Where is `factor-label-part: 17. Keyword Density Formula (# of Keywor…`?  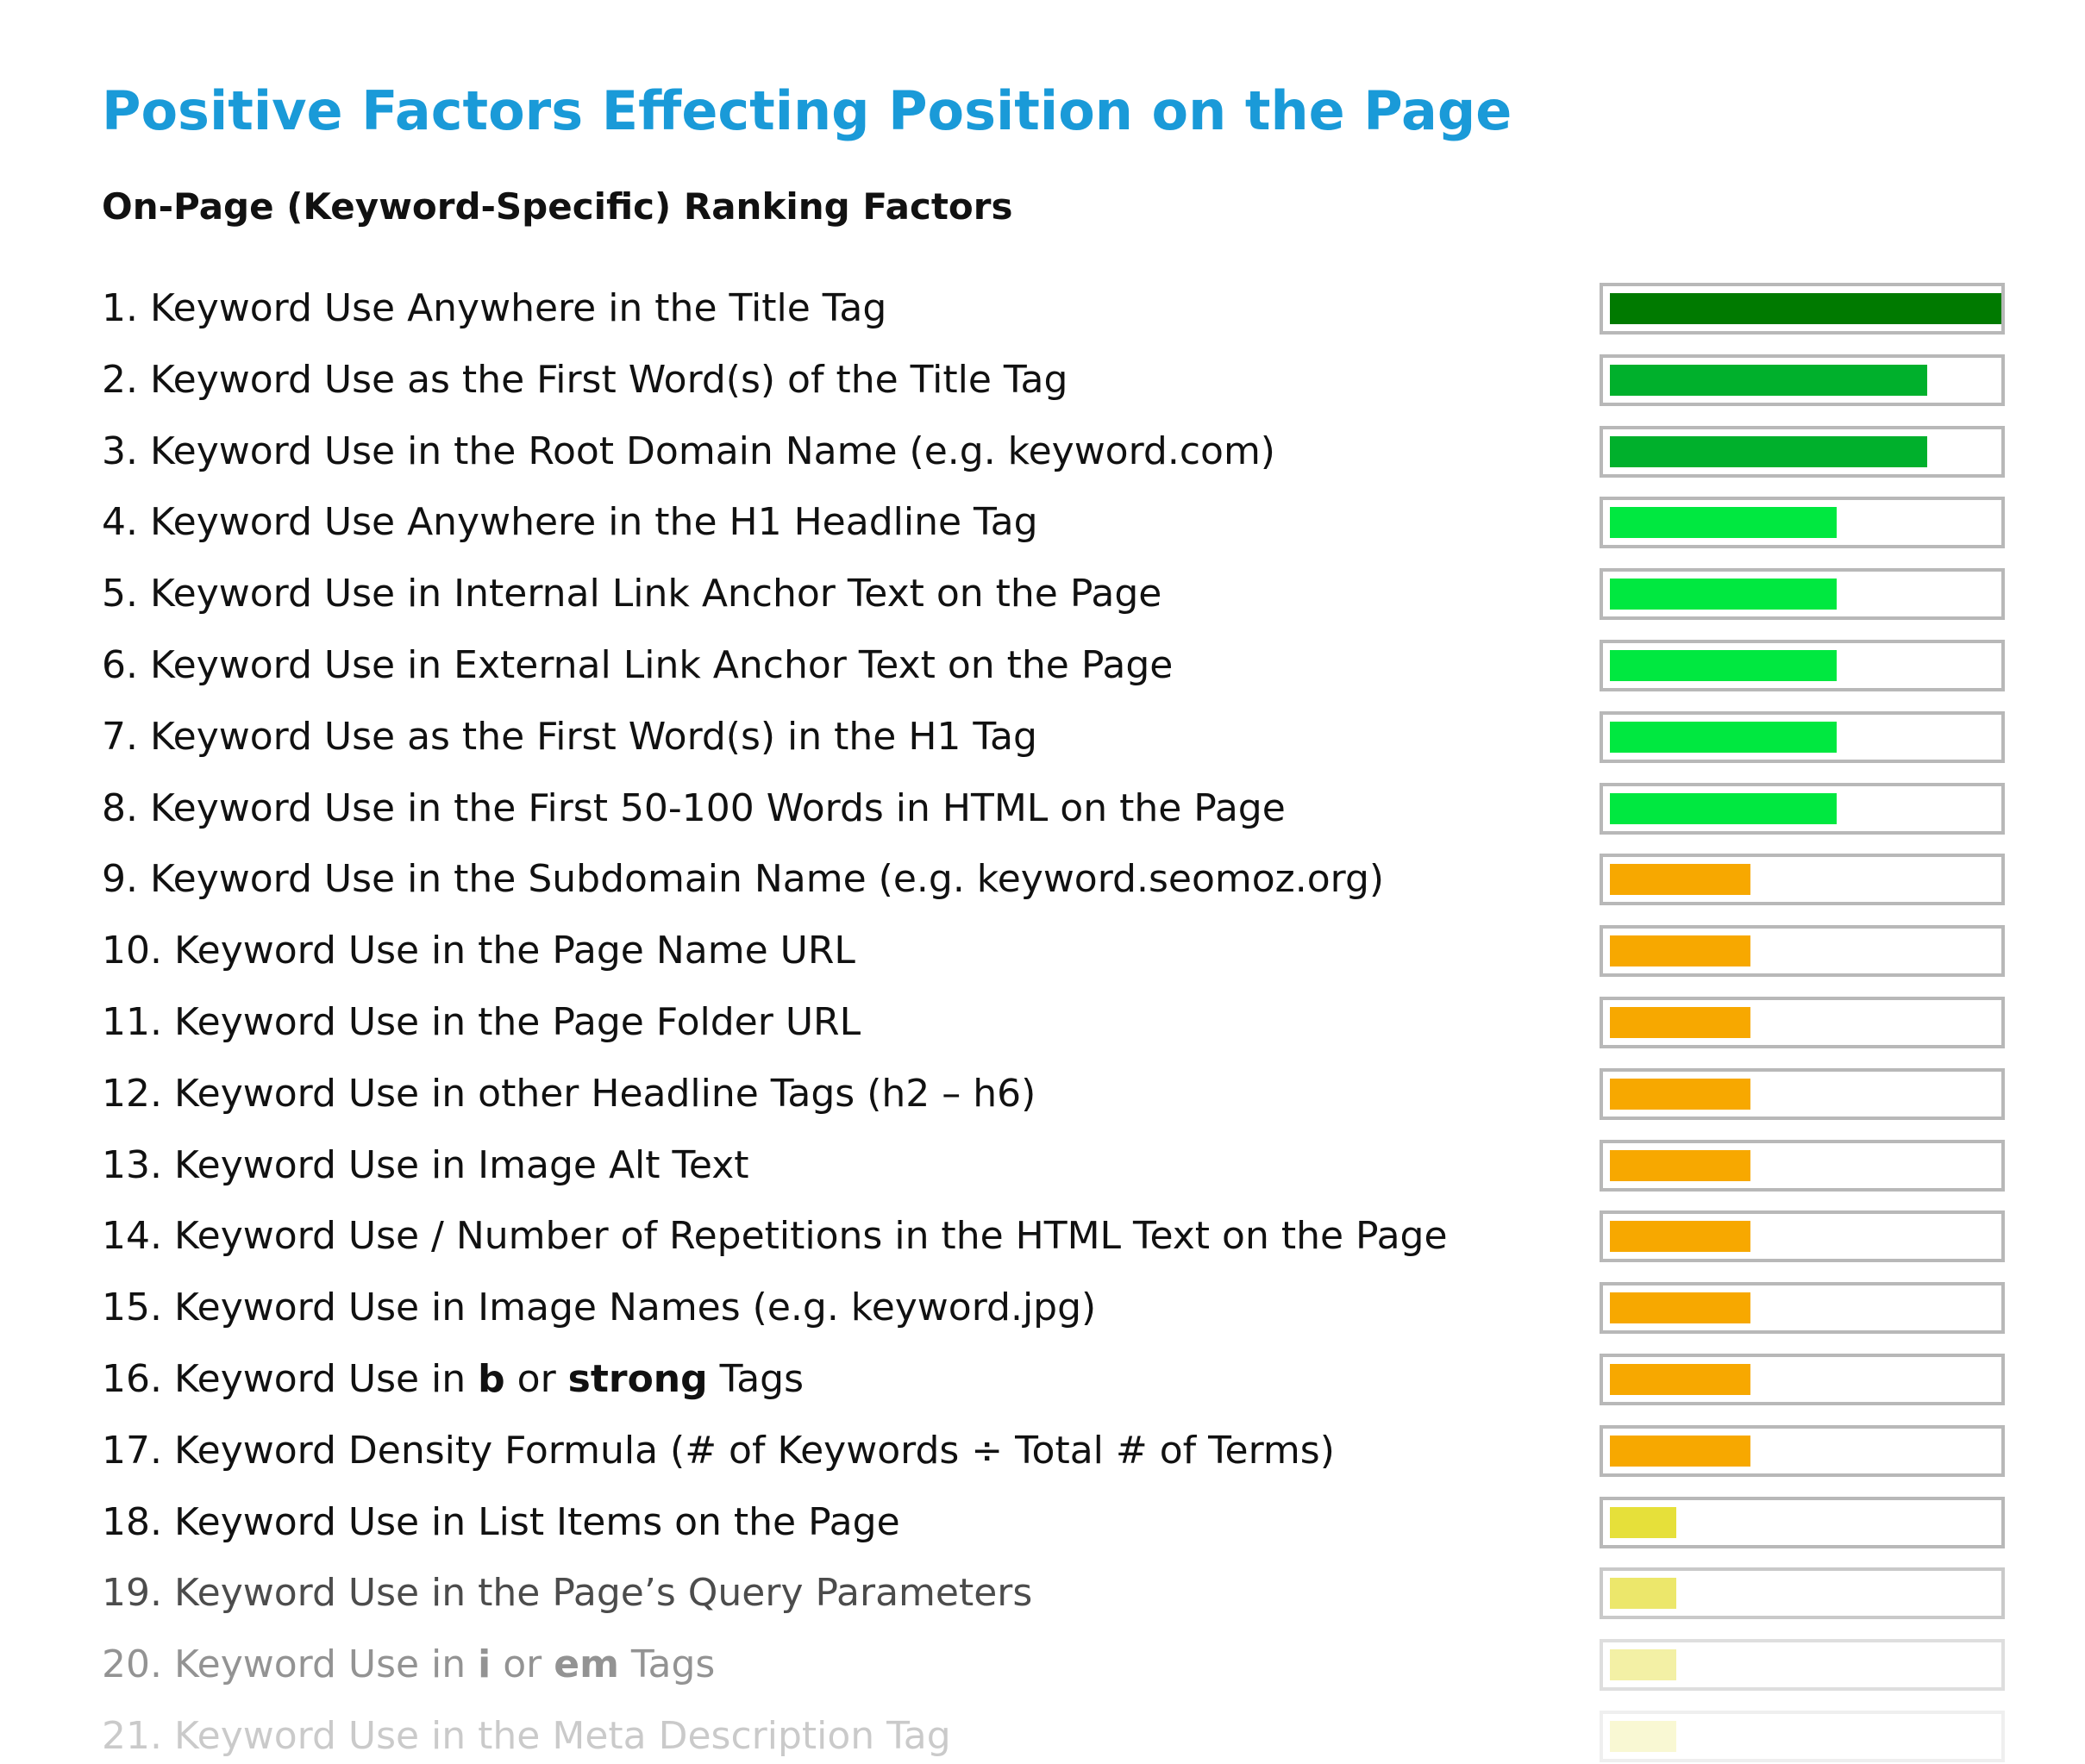 factor-label-part: 17. Keyword Density Formula (# of Keywor… is located at coordinates (718, 1450).